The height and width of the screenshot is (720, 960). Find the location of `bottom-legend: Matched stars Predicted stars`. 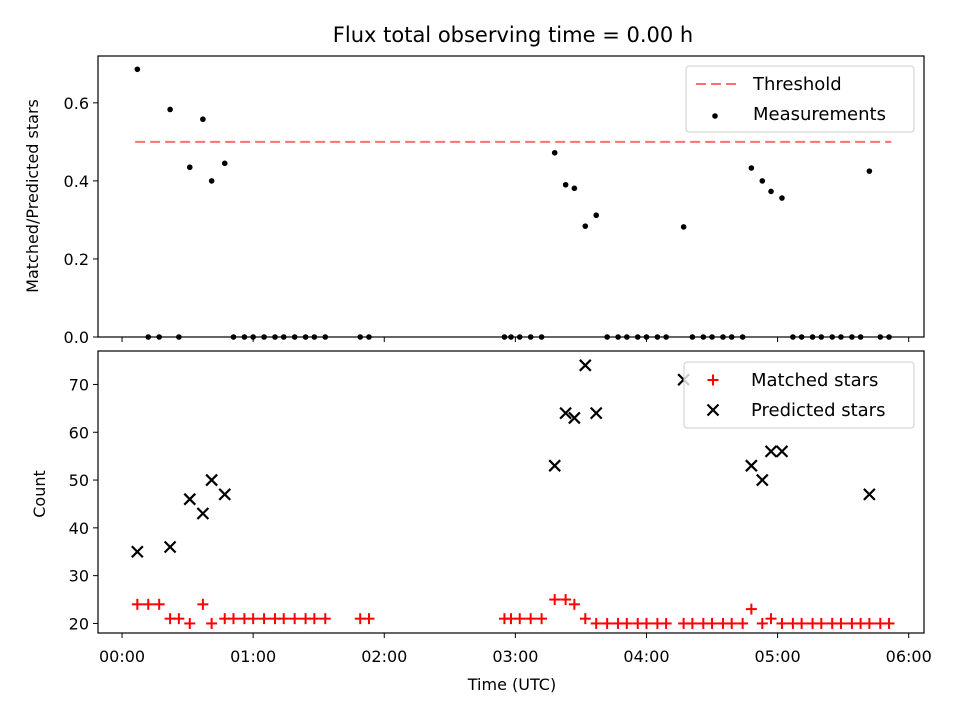

bottom-legend: Matched stars Predicted stars is located at coordinates (799, 395).